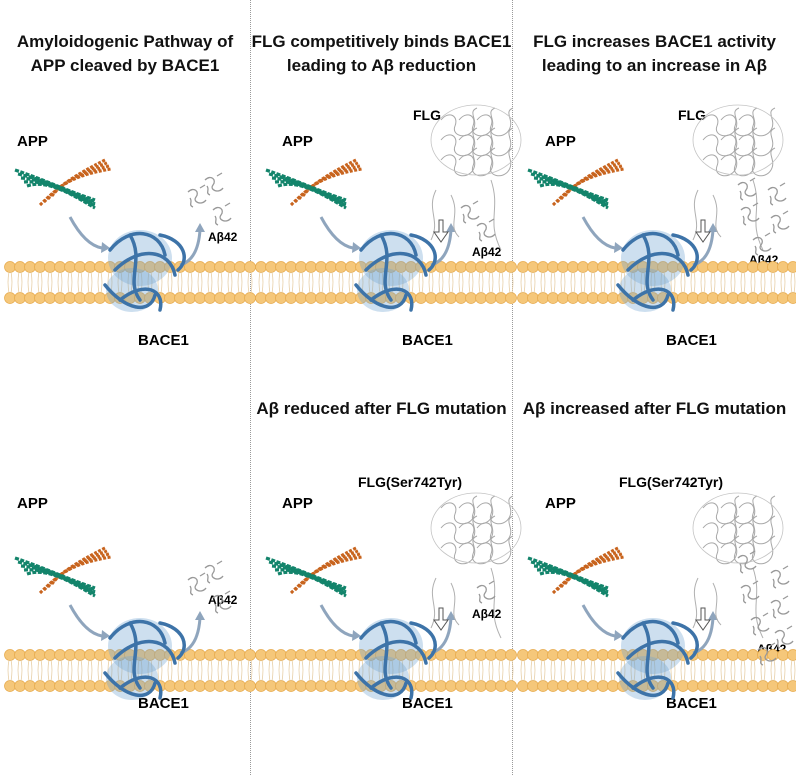 The image size is (796, 775). I want to click on panel-6-title-line-1: Aβ increased after FLG mutation, so click(654, 408).